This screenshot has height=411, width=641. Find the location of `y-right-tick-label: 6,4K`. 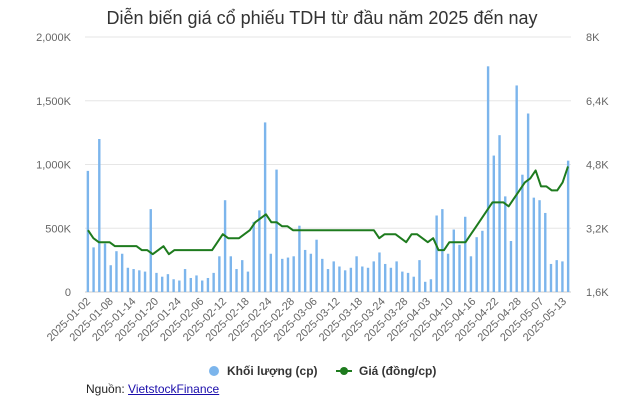

y-right-tick-label: 6,4K is located at coordinates (597, 102).